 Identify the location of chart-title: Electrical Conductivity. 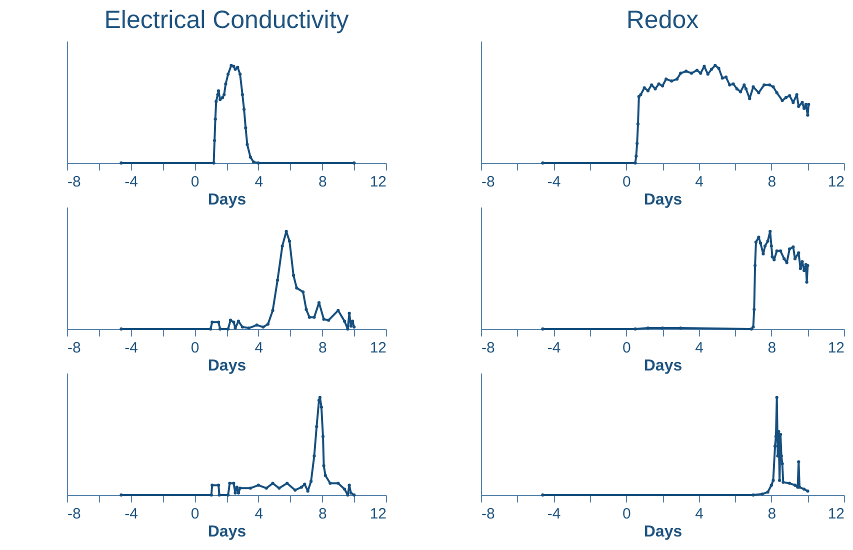
(227, 20).